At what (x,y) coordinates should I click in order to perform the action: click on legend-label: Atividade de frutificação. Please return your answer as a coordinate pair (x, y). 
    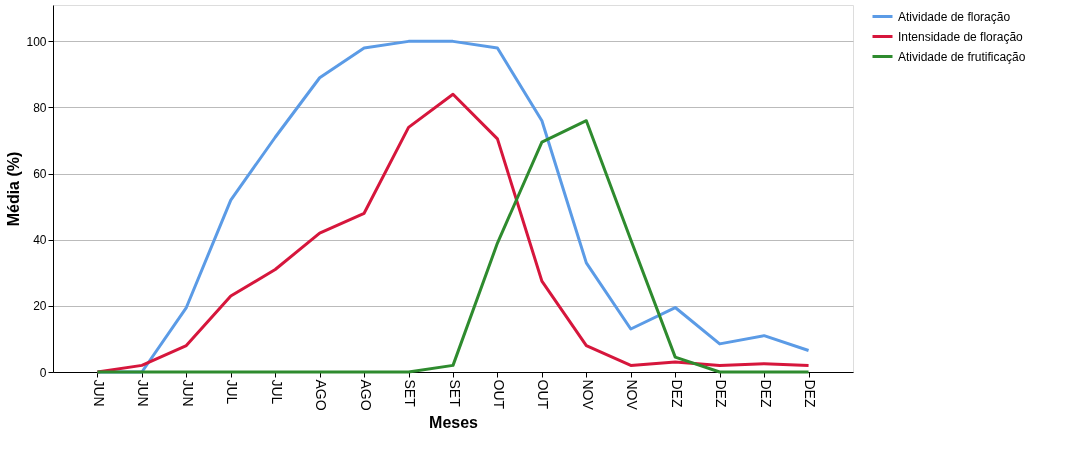
    Looking at the image, I should click on (962, 56).